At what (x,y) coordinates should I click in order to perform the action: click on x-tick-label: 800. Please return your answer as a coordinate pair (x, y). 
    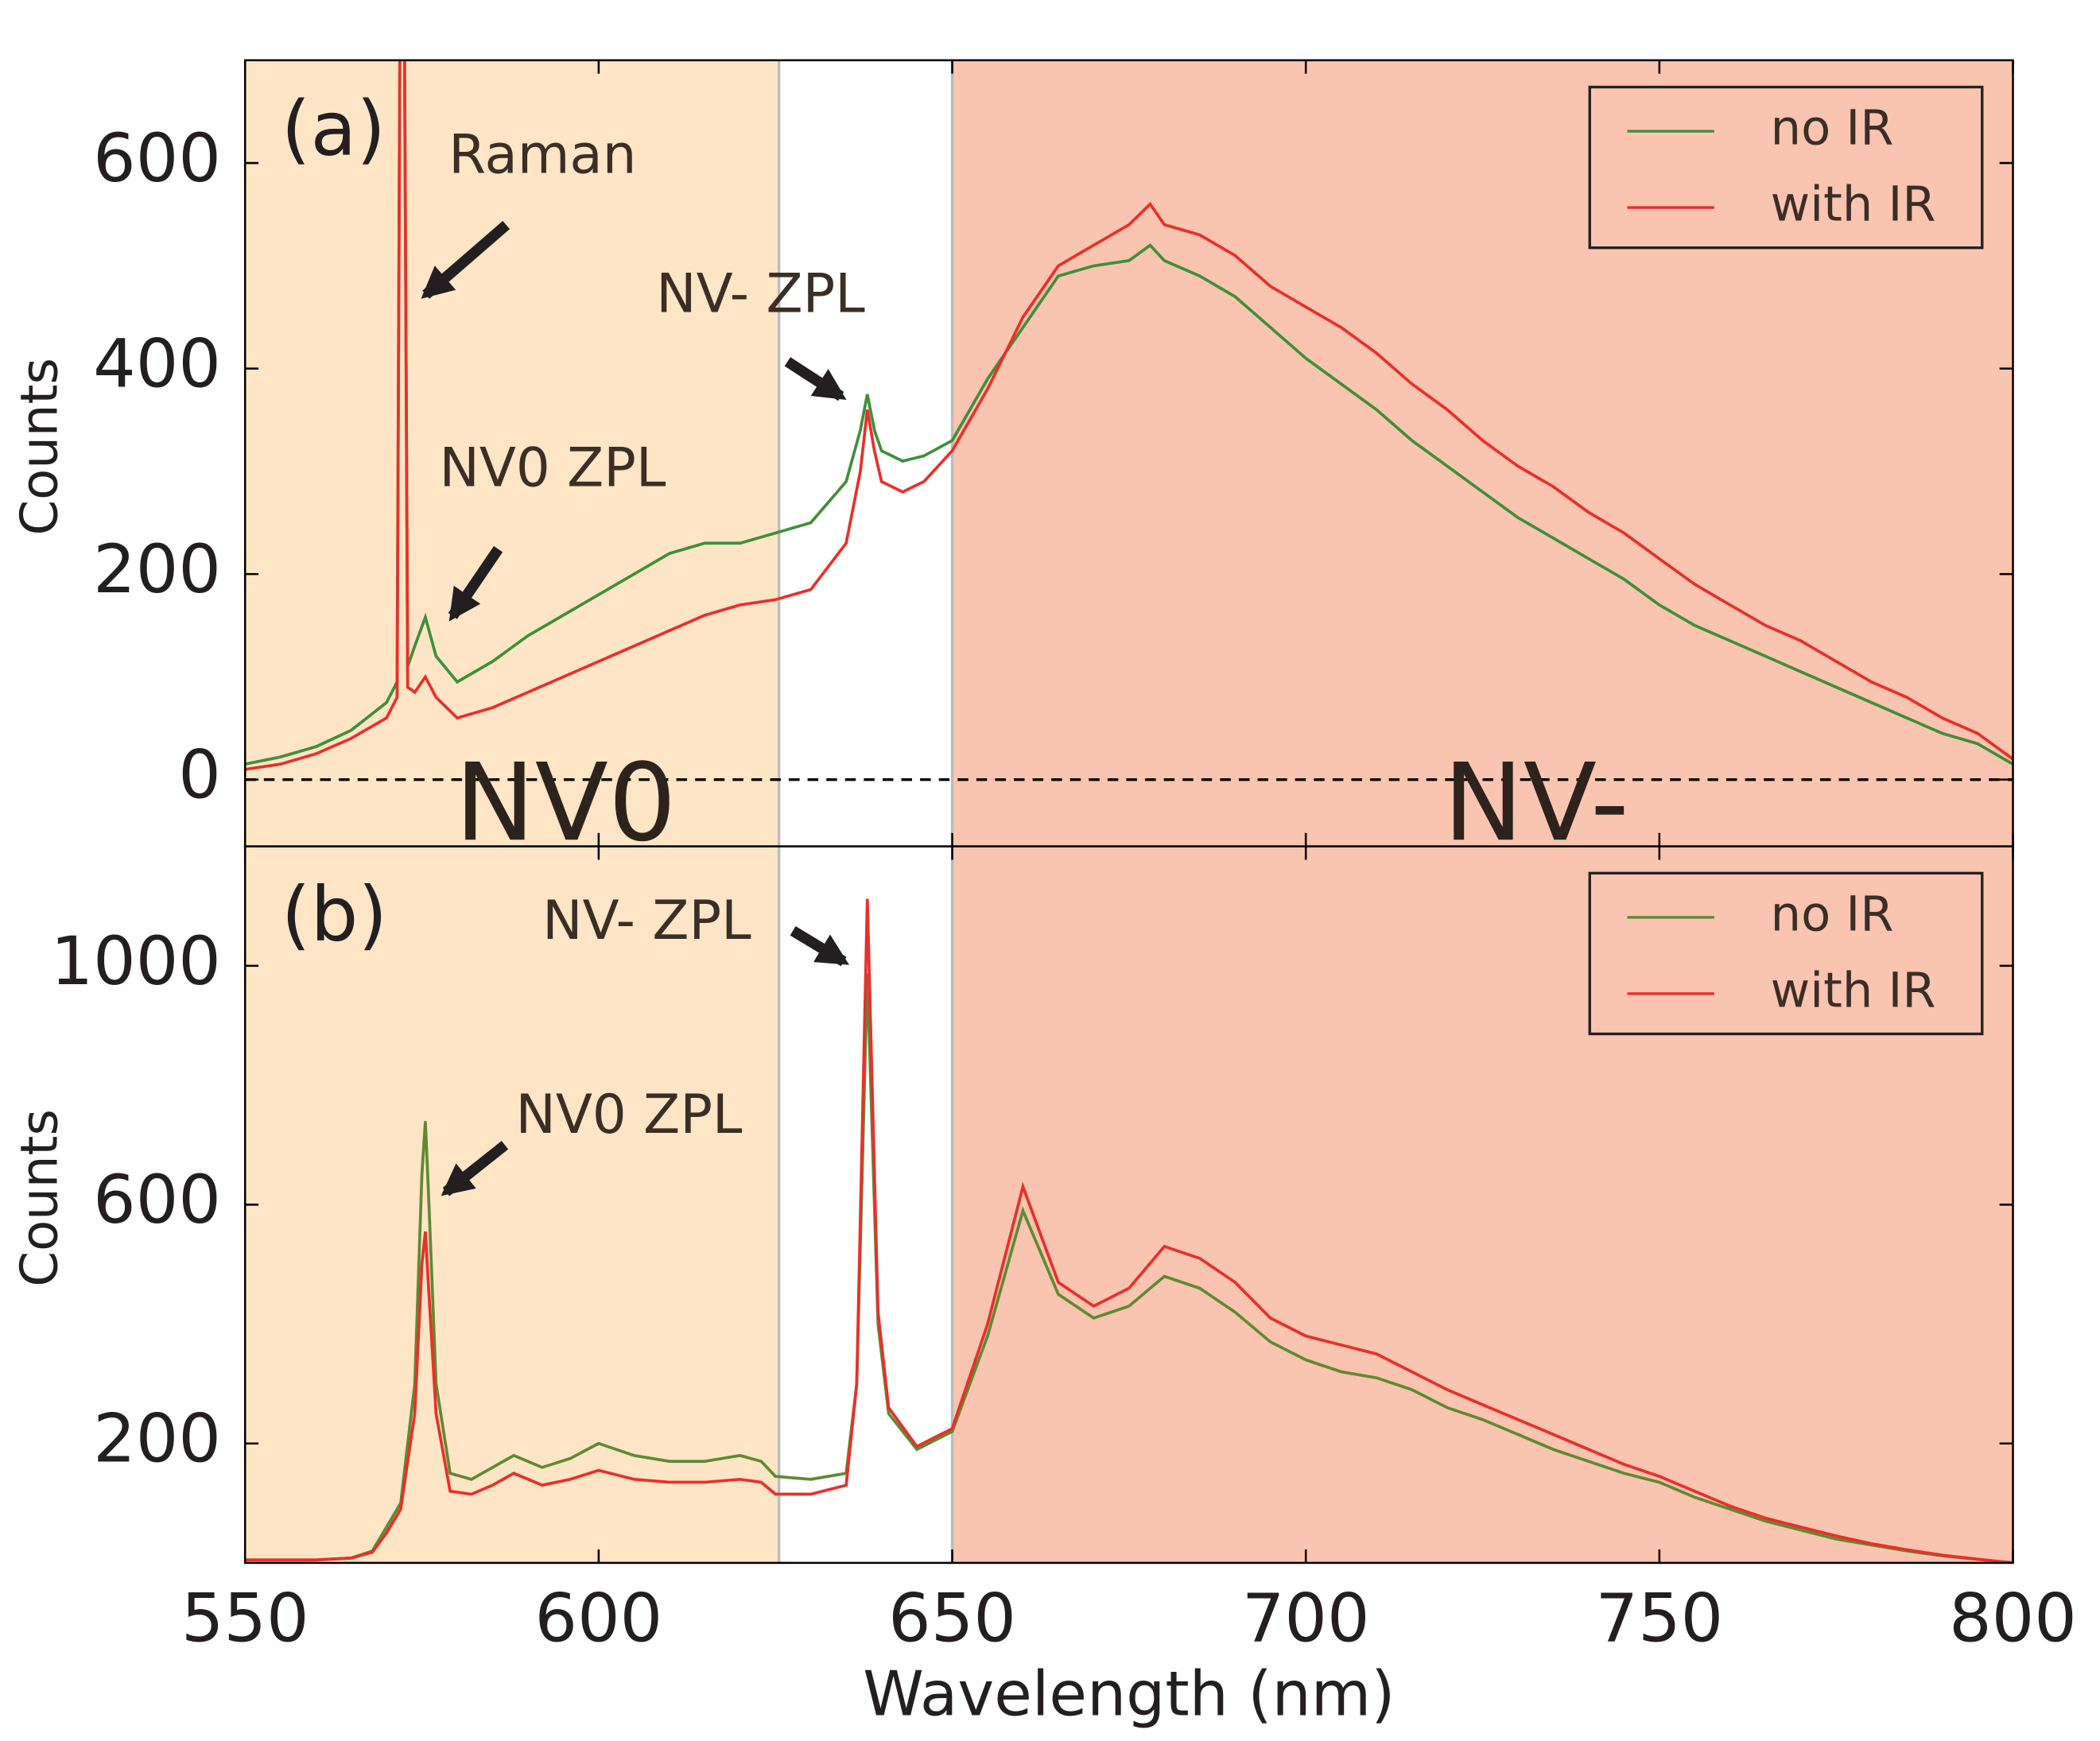
    Looking at the image, I should click on (2013, 1619).